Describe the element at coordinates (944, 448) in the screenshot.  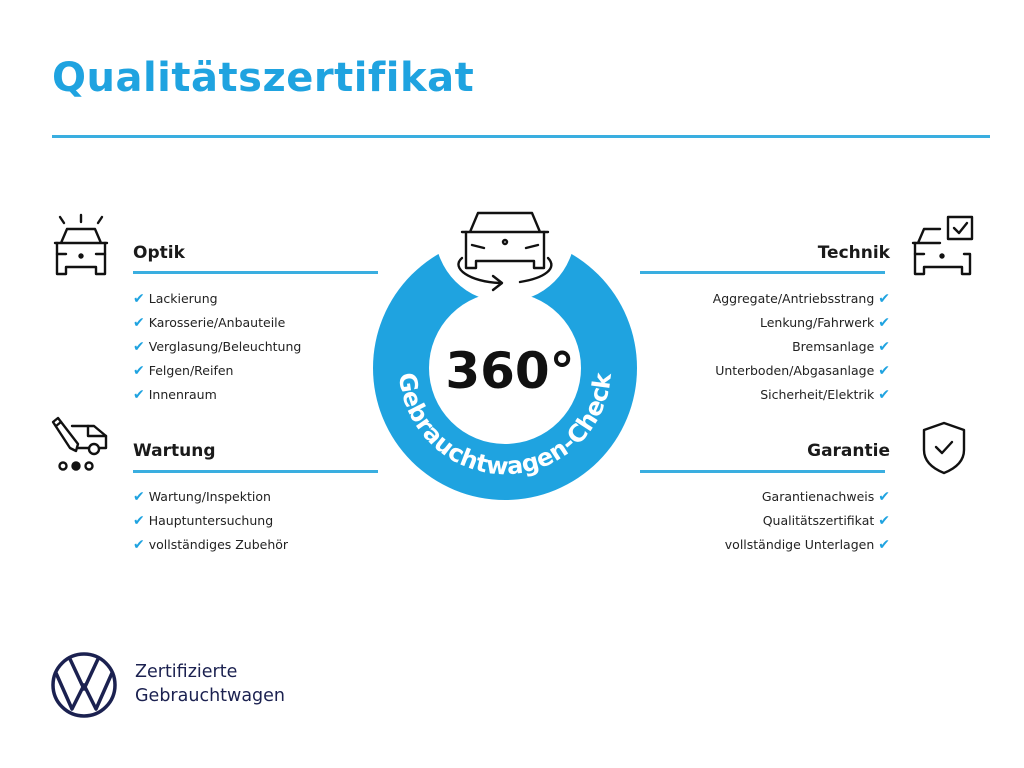
I see `shield-check-icon` at that location.